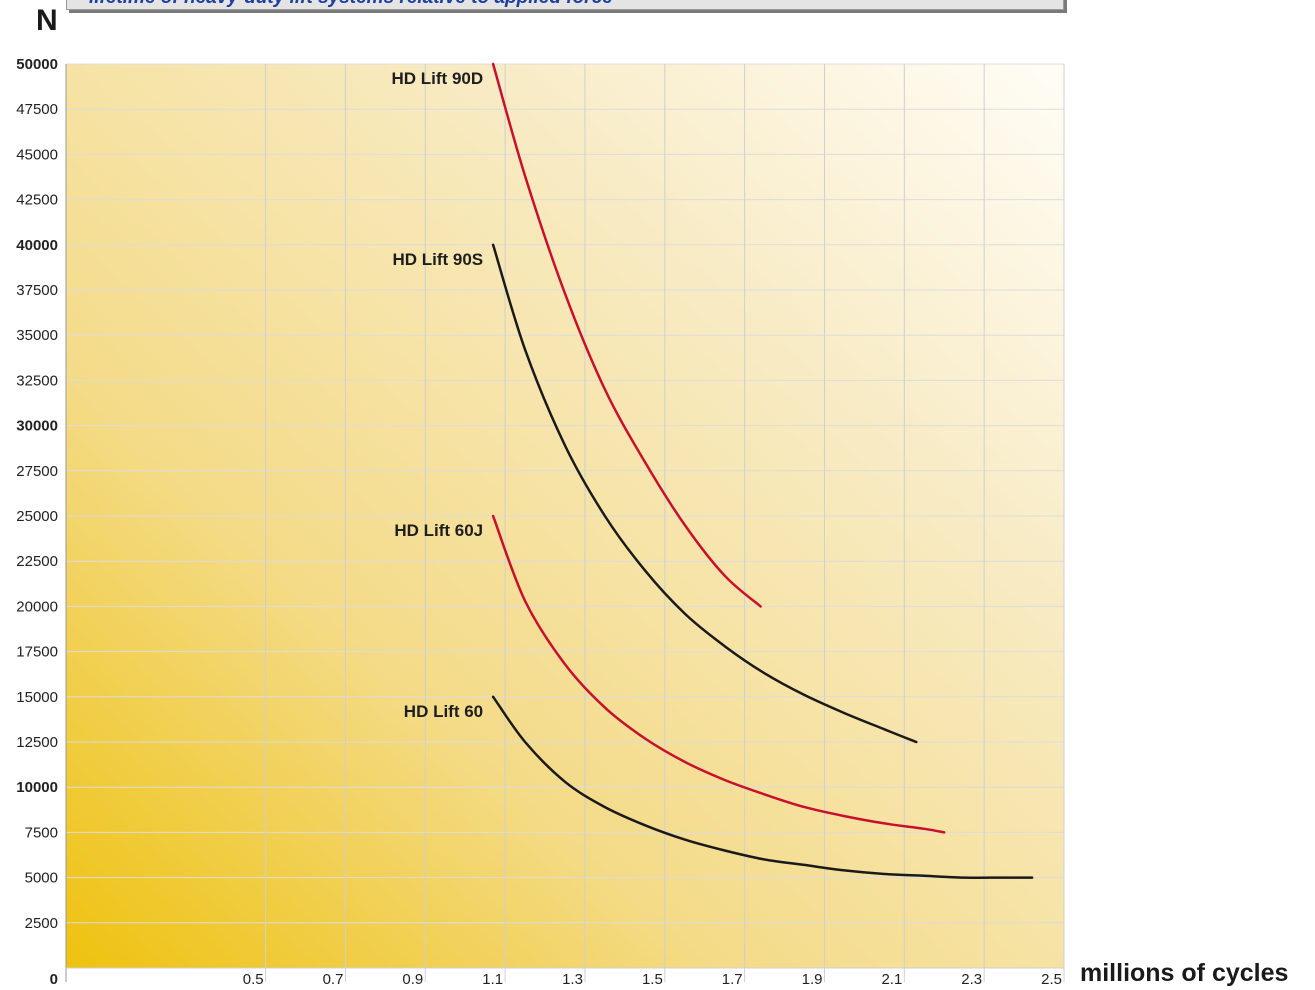 Image resolution: width=1315 pixels, height=990 pixels. What do you see at coordinates (37, 335) in the screenshot?
I see `y-tick-label: 35000` at bounding box center [37, 335].